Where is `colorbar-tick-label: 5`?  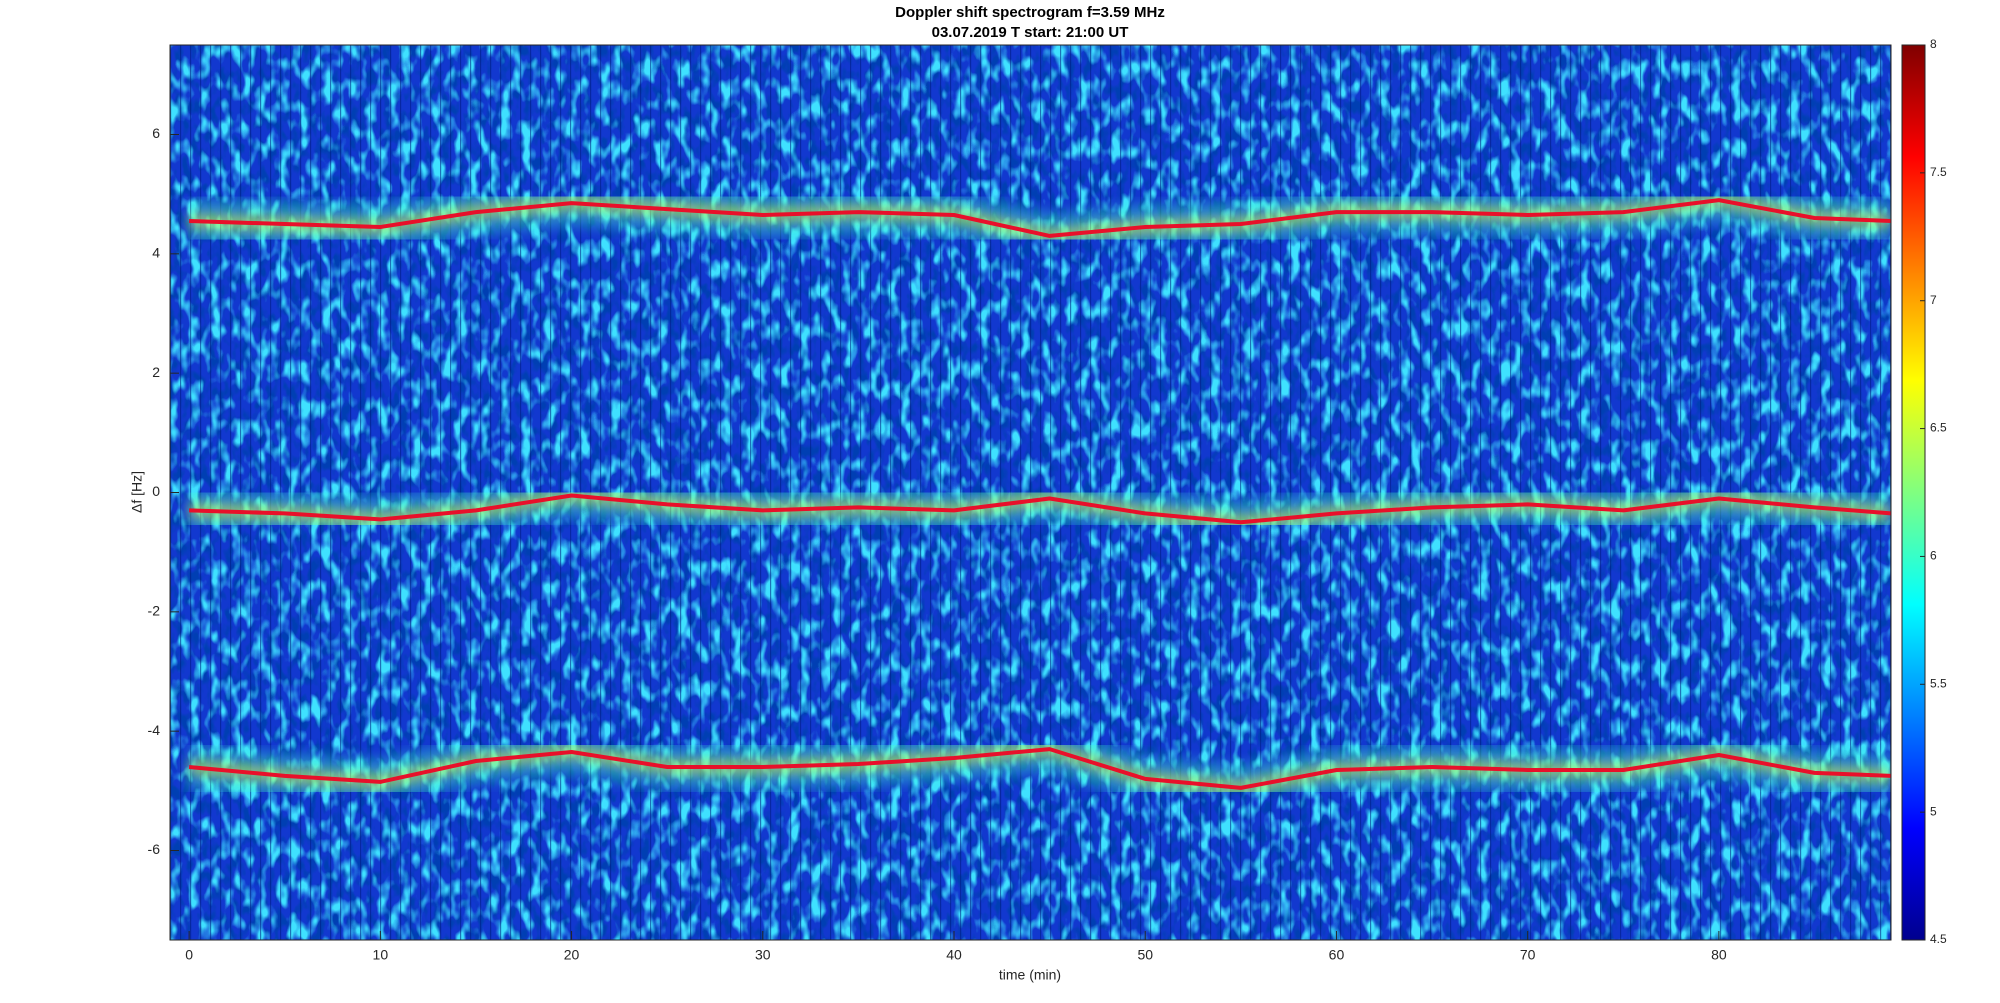 colorbar-tick-label: 5 is located at coordinates (1933, 811).